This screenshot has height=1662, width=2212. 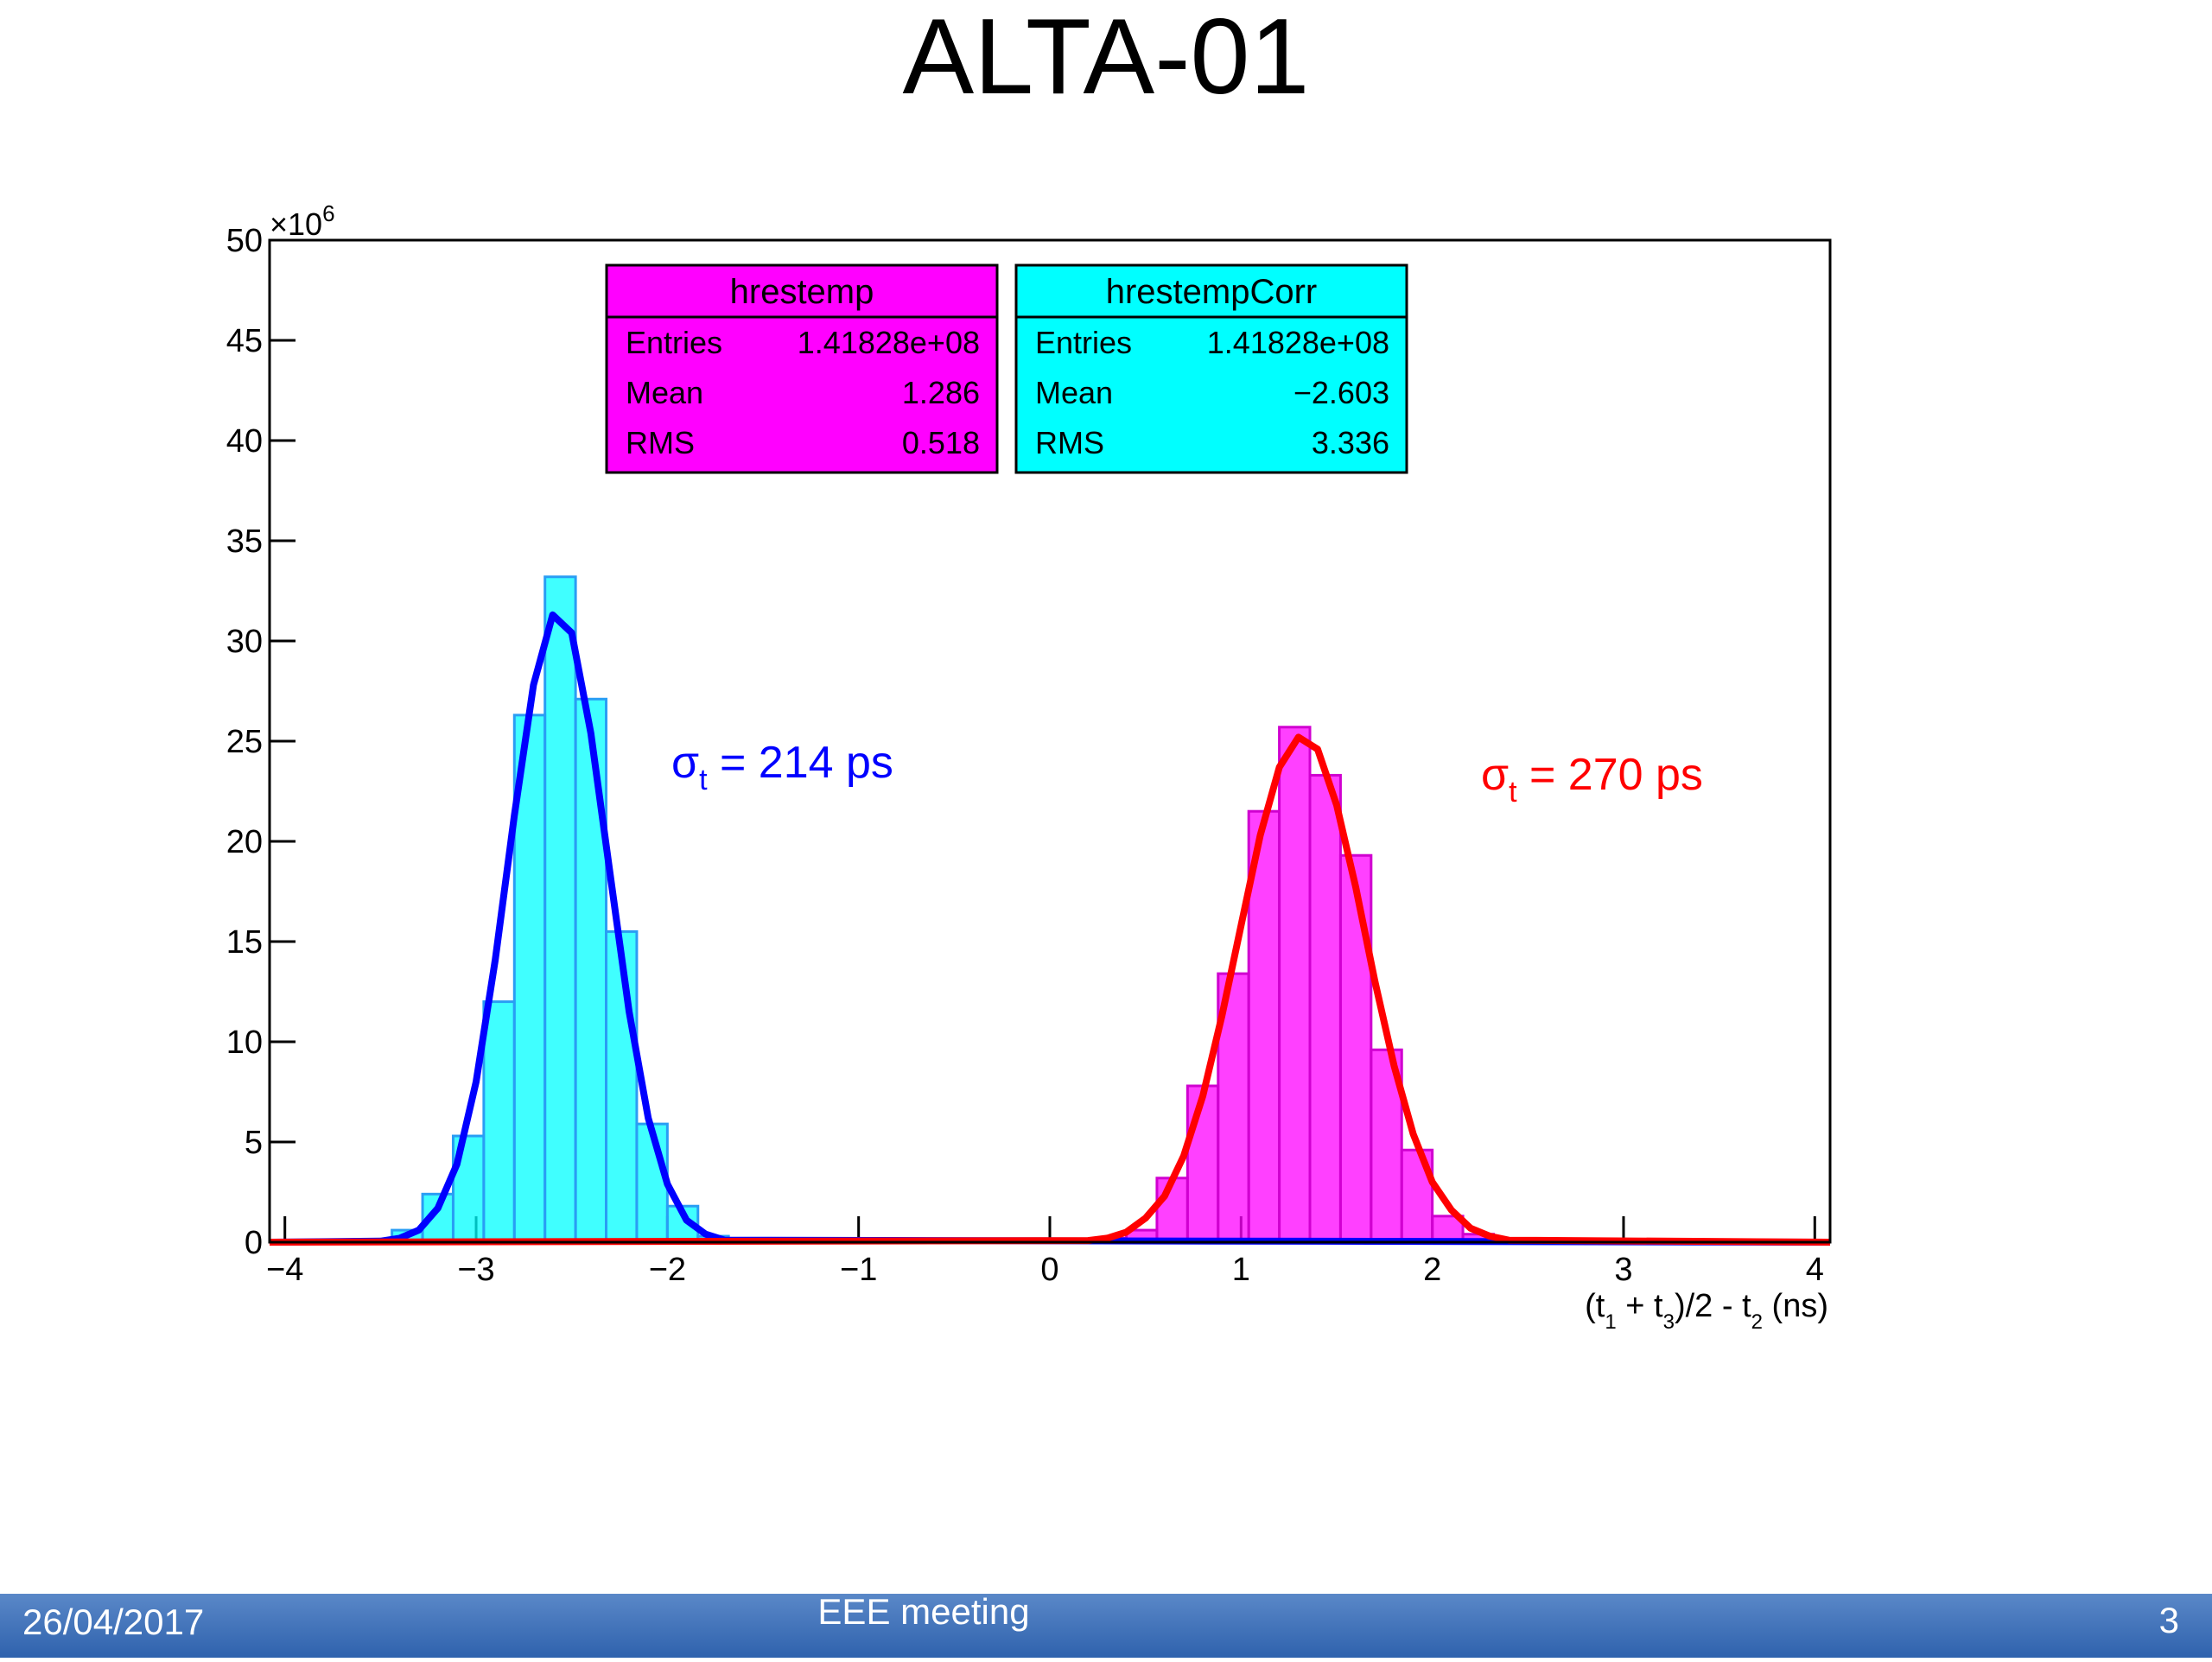 What do you see at coordinates (1757, 1322) in the screenshot?
I see `x-axis-label-subscript: 2` at bounding box center [1757, 1322].